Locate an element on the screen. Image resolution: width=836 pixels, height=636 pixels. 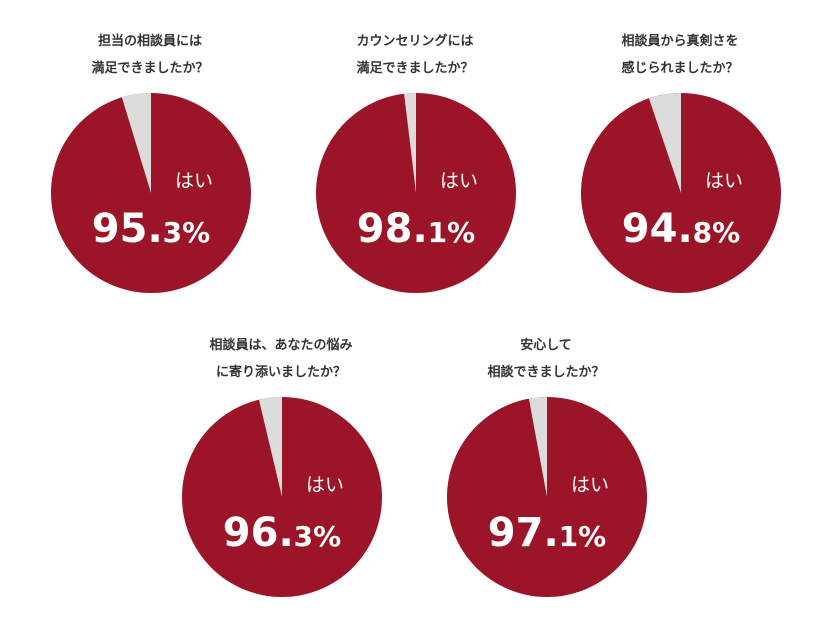
pie-chart: はい 96.3% is located at coordinates (282, 497).